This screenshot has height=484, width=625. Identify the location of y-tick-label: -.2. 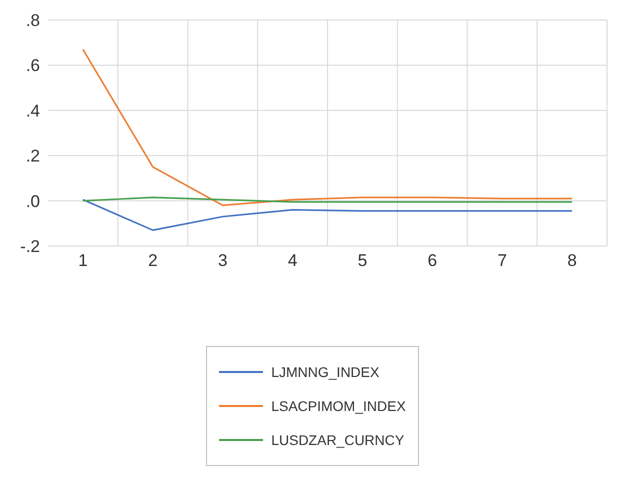
(30, 246).